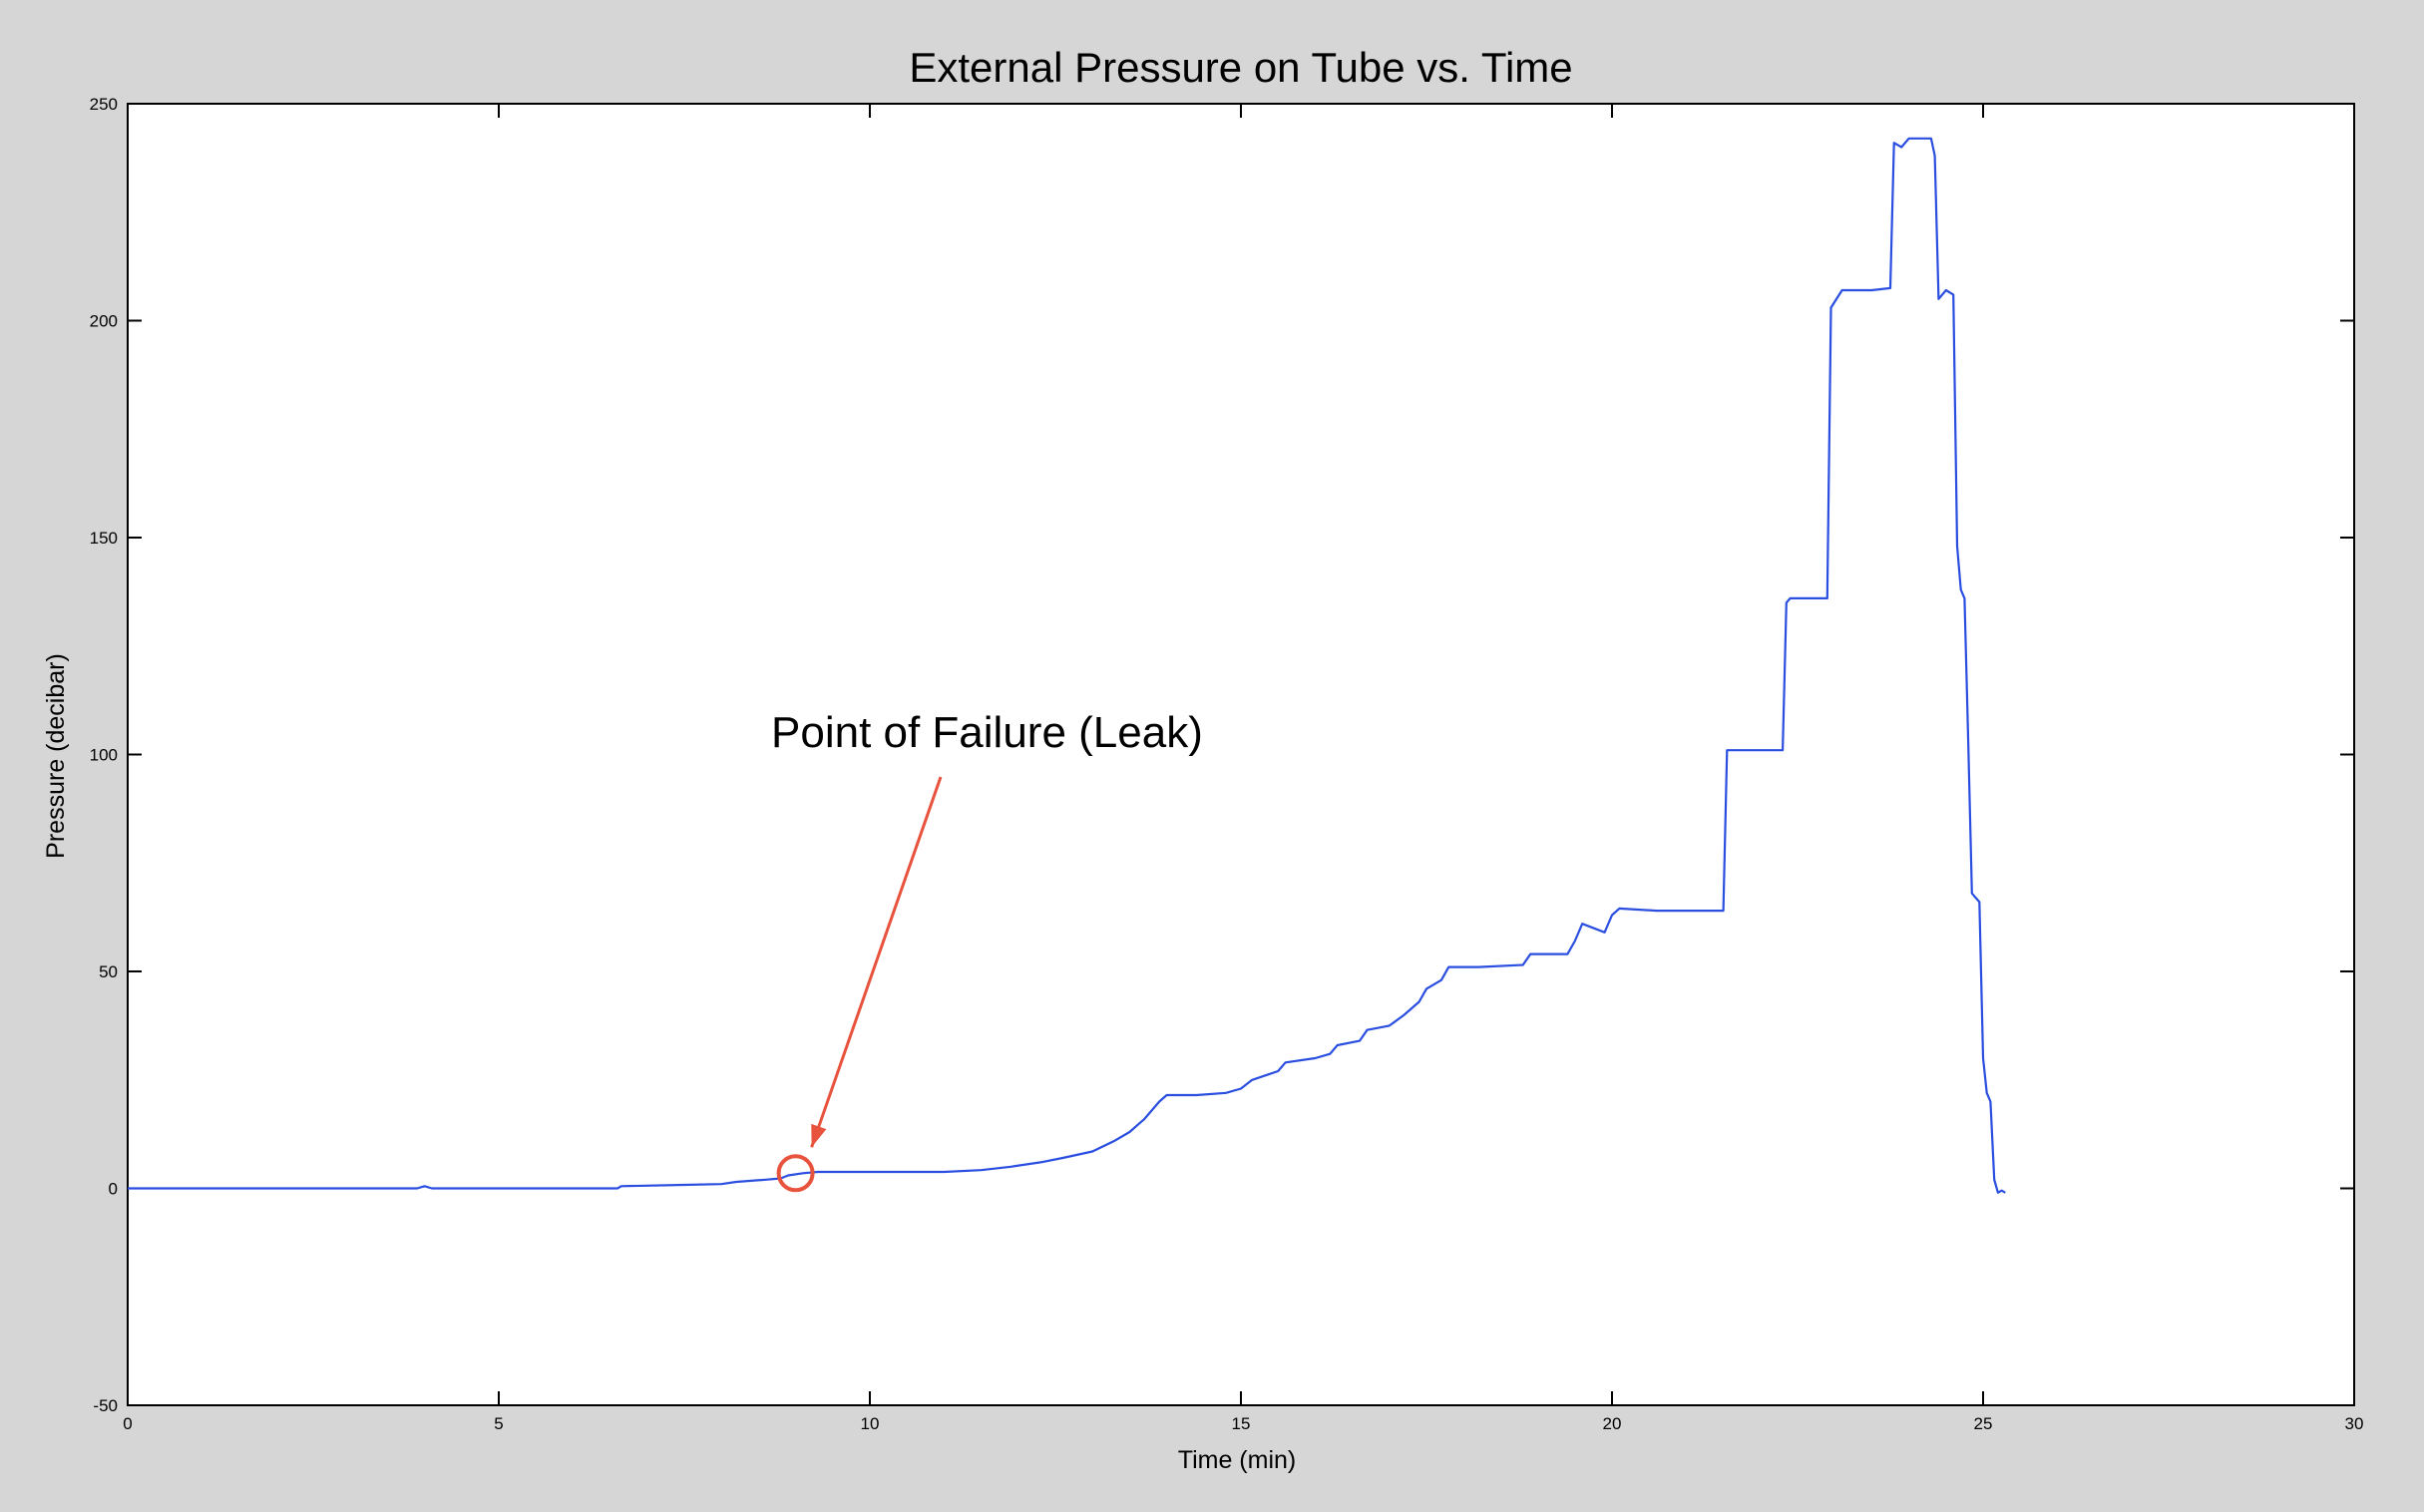 Image resolution: width=2424 pixels, height=1512 pixels. I want to click on x-tick-label: 5, so click(499, 1423).